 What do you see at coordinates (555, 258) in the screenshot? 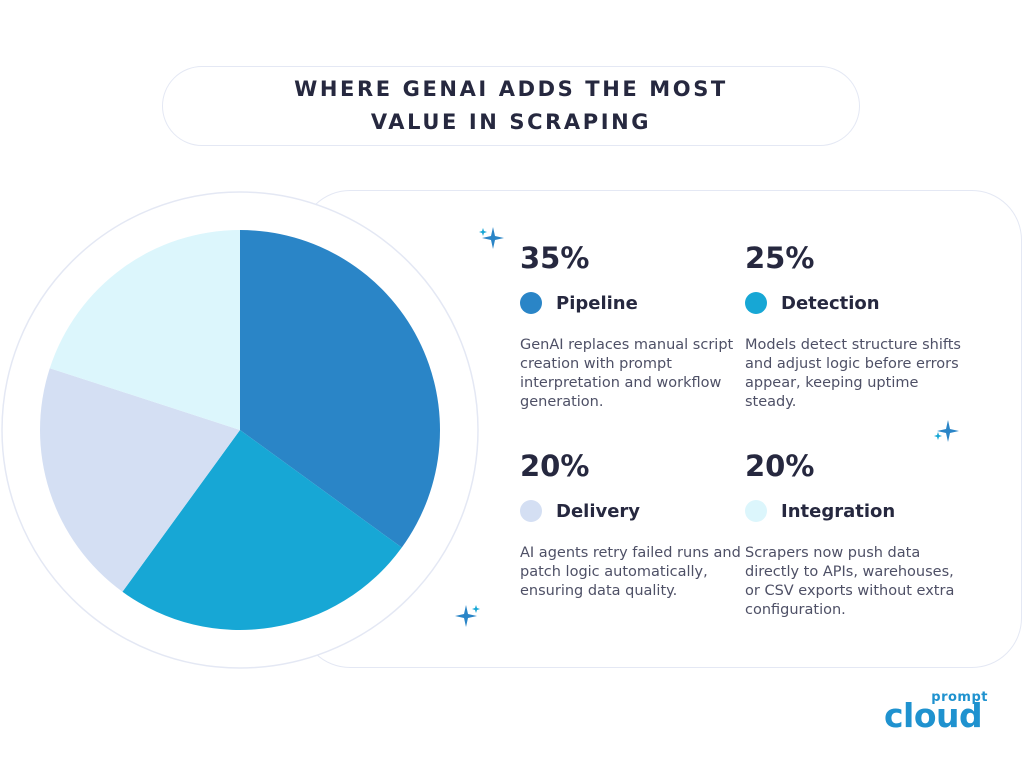
I see `stat-percent: 35%` at bounding box center [555, 258].